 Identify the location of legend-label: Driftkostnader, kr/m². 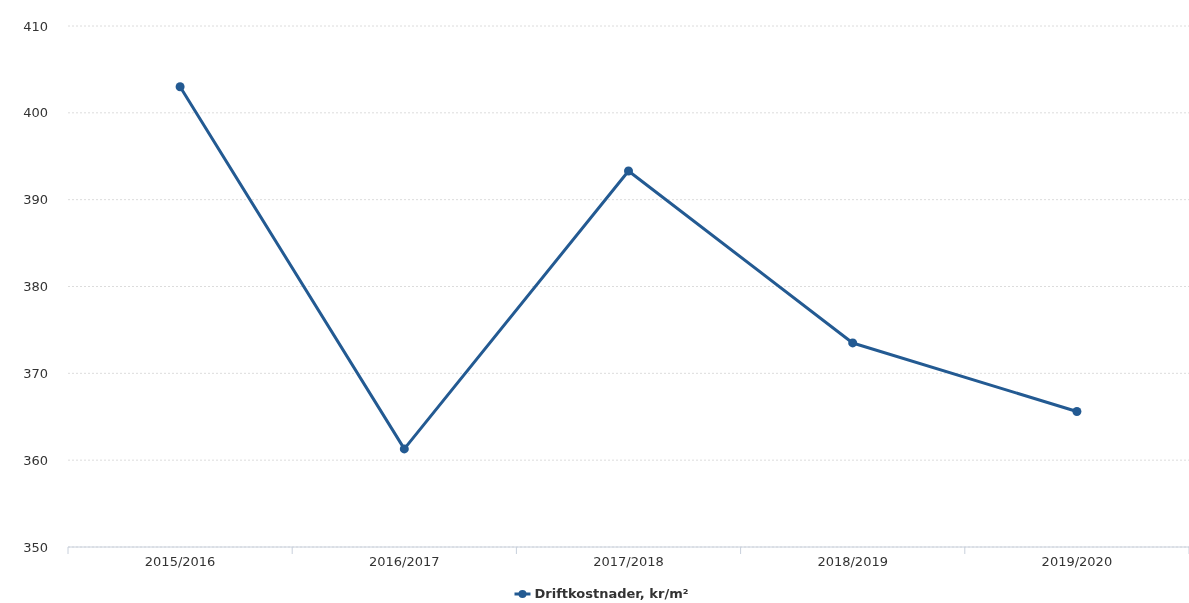
(611, 593).